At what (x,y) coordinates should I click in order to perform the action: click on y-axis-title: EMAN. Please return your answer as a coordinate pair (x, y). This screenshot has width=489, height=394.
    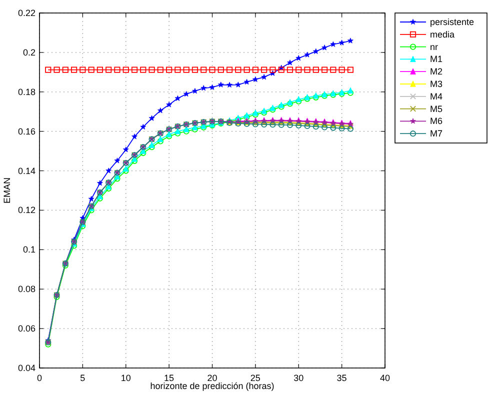
    Looking at the image, I should click on (7, 190).